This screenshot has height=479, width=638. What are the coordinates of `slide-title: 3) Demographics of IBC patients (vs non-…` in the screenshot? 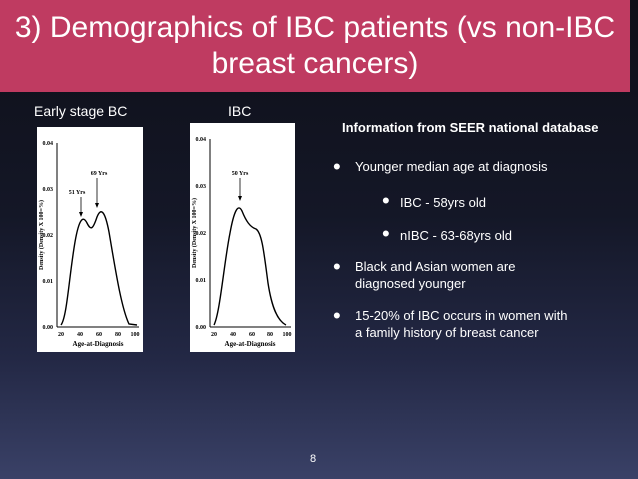 It's located at (315, 45).